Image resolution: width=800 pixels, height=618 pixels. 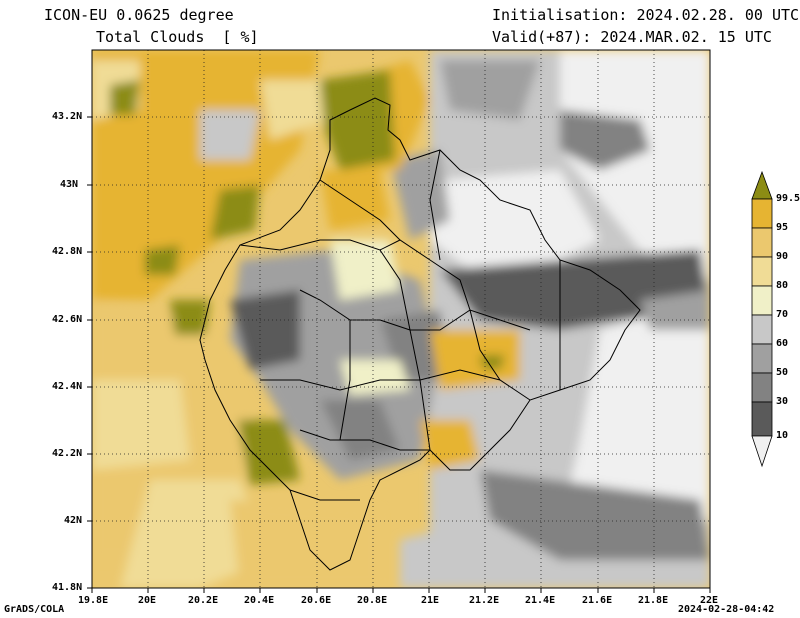 What do you see at coordinates (782, 285) in the screenshot?
I see `colorbar-label: 80` at bounding box center [782, 285].